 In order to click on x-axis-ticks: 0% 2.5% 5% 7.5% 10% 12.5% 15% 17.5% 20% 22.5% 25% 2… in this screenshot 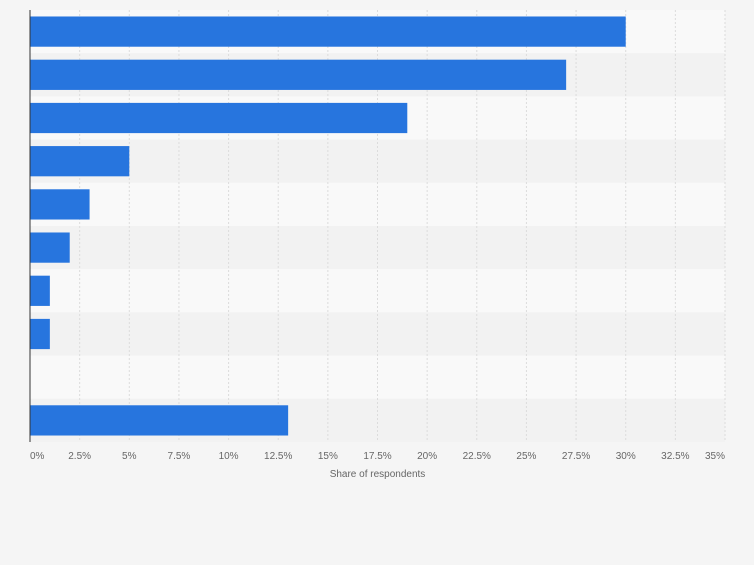, I will do `click(377, 456)`.